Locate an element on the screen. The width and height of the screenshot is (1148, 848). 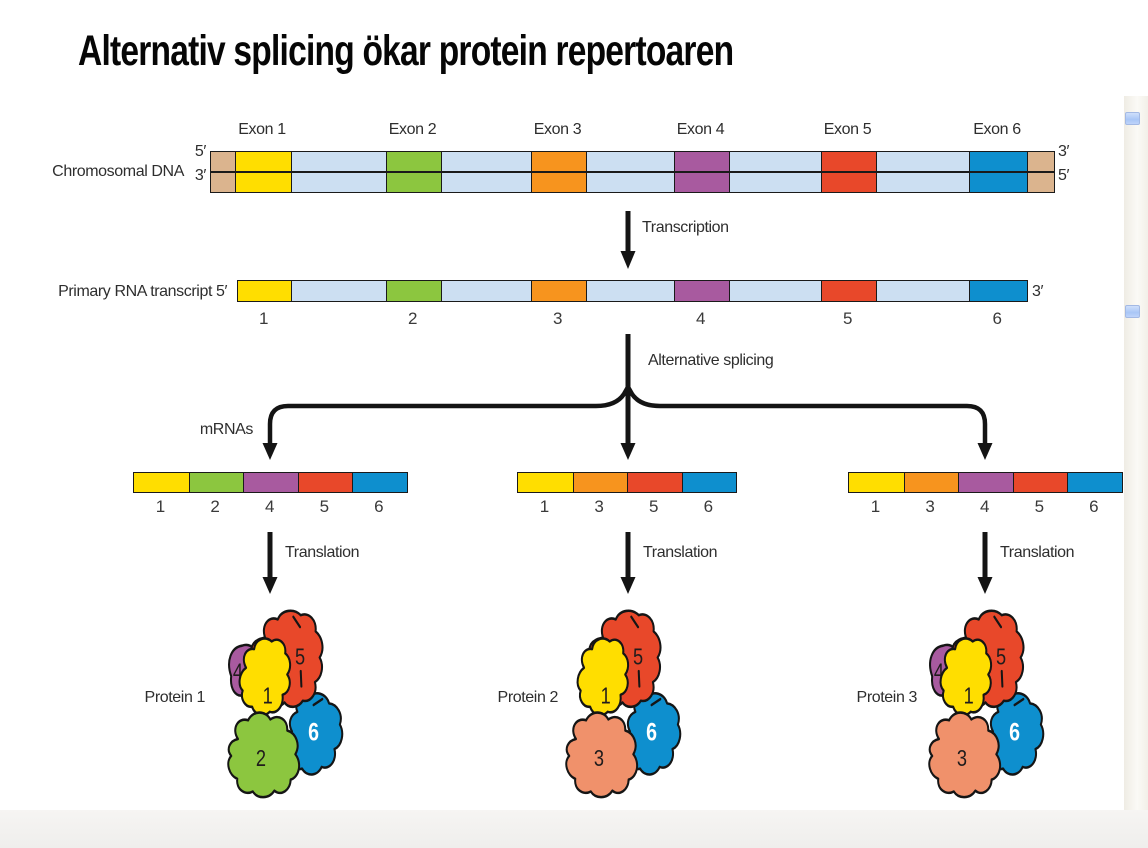
primary-rna-label: Primary RNA transcript is located at coordinates (135, 291).